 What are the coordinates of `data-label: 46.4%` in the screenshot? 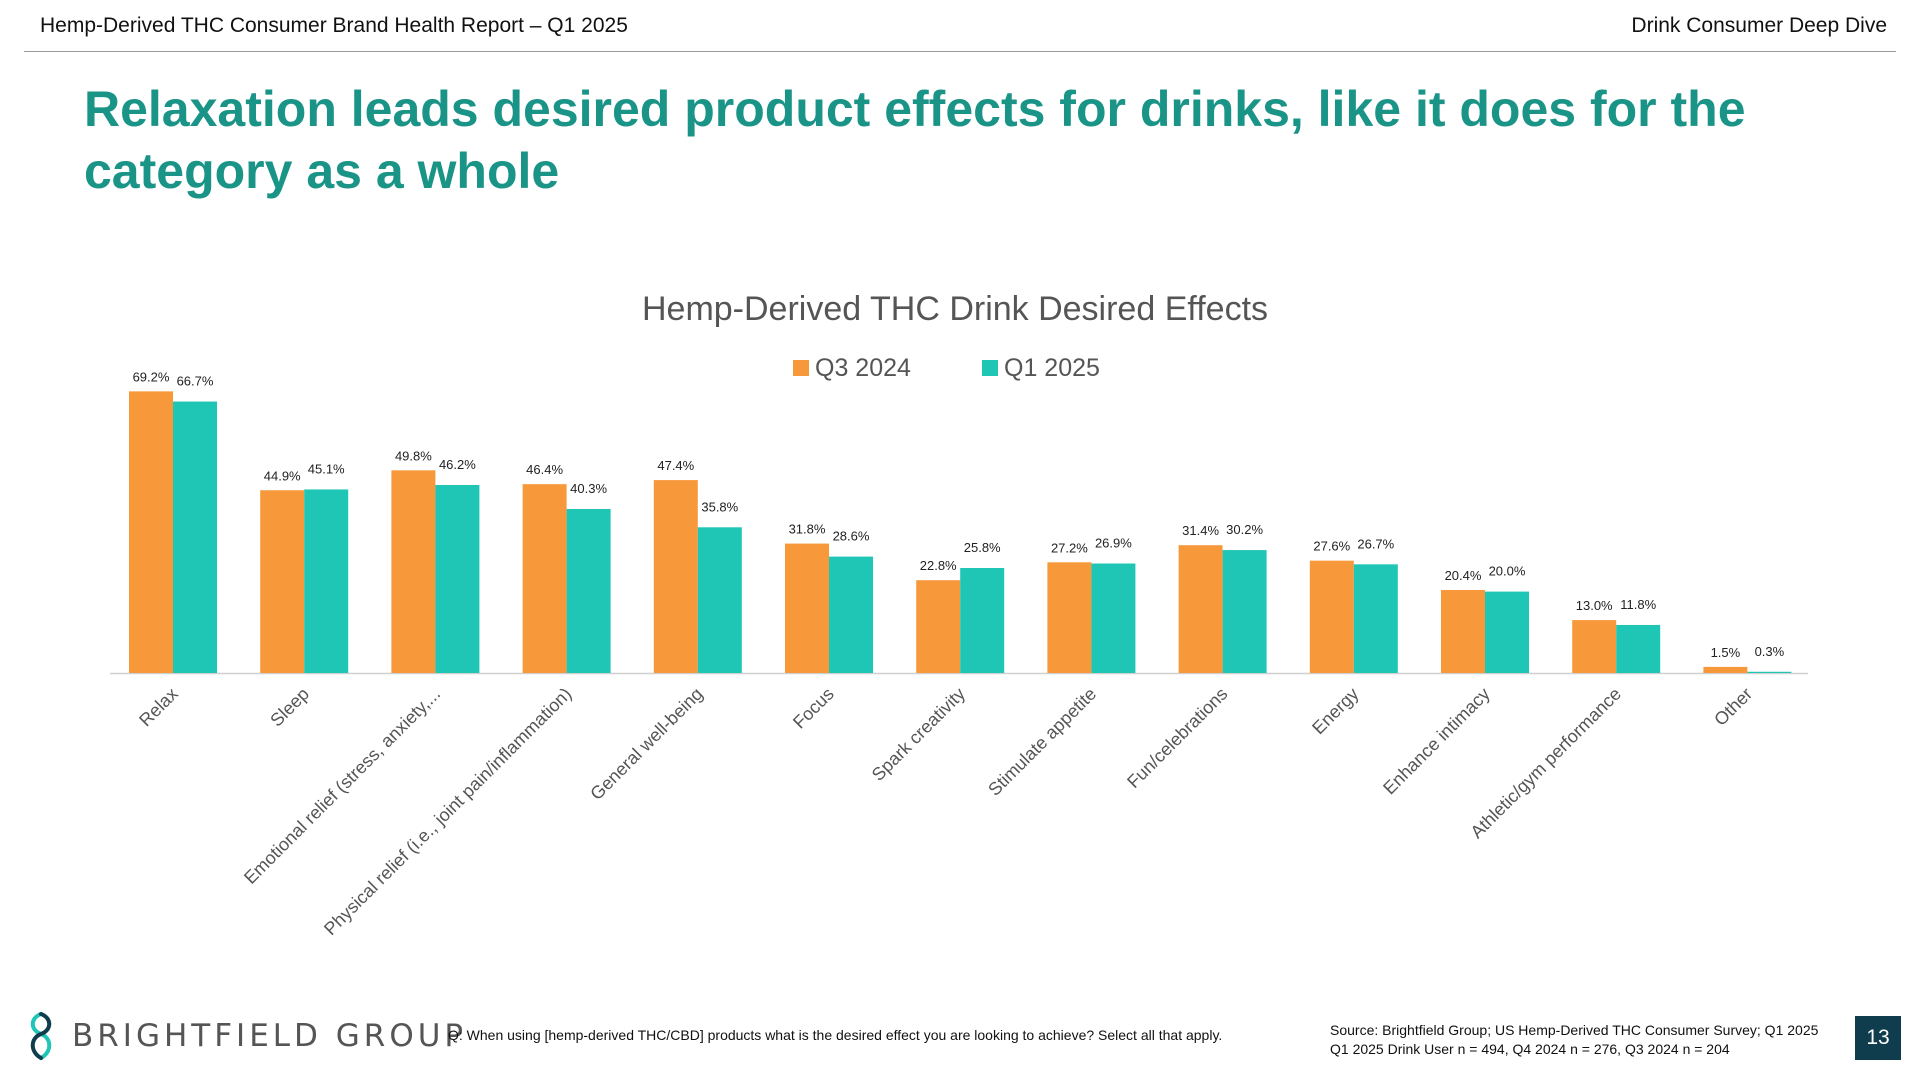 It's located at (544, 469).